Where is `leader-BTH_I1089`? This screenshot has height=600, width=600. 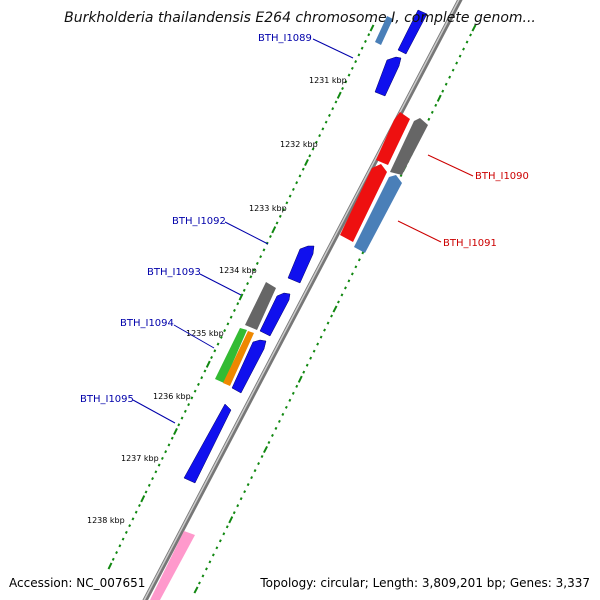 leader-BTH_I1089 is located at coordinates (333, 48).